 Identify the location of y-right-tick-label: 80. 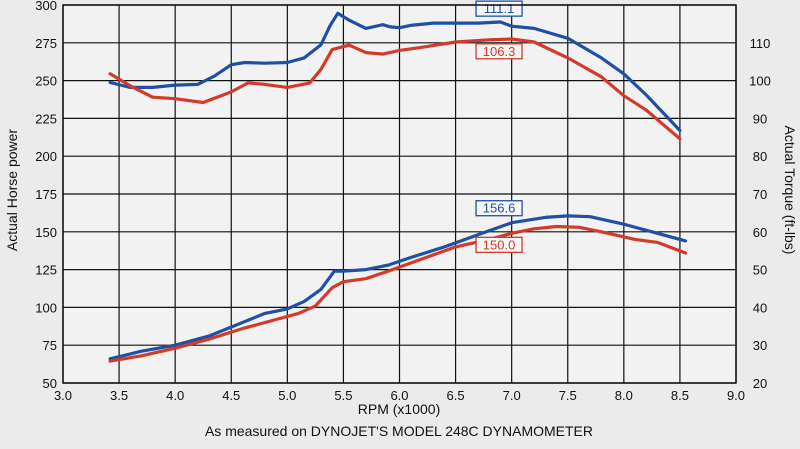
(760, 156).